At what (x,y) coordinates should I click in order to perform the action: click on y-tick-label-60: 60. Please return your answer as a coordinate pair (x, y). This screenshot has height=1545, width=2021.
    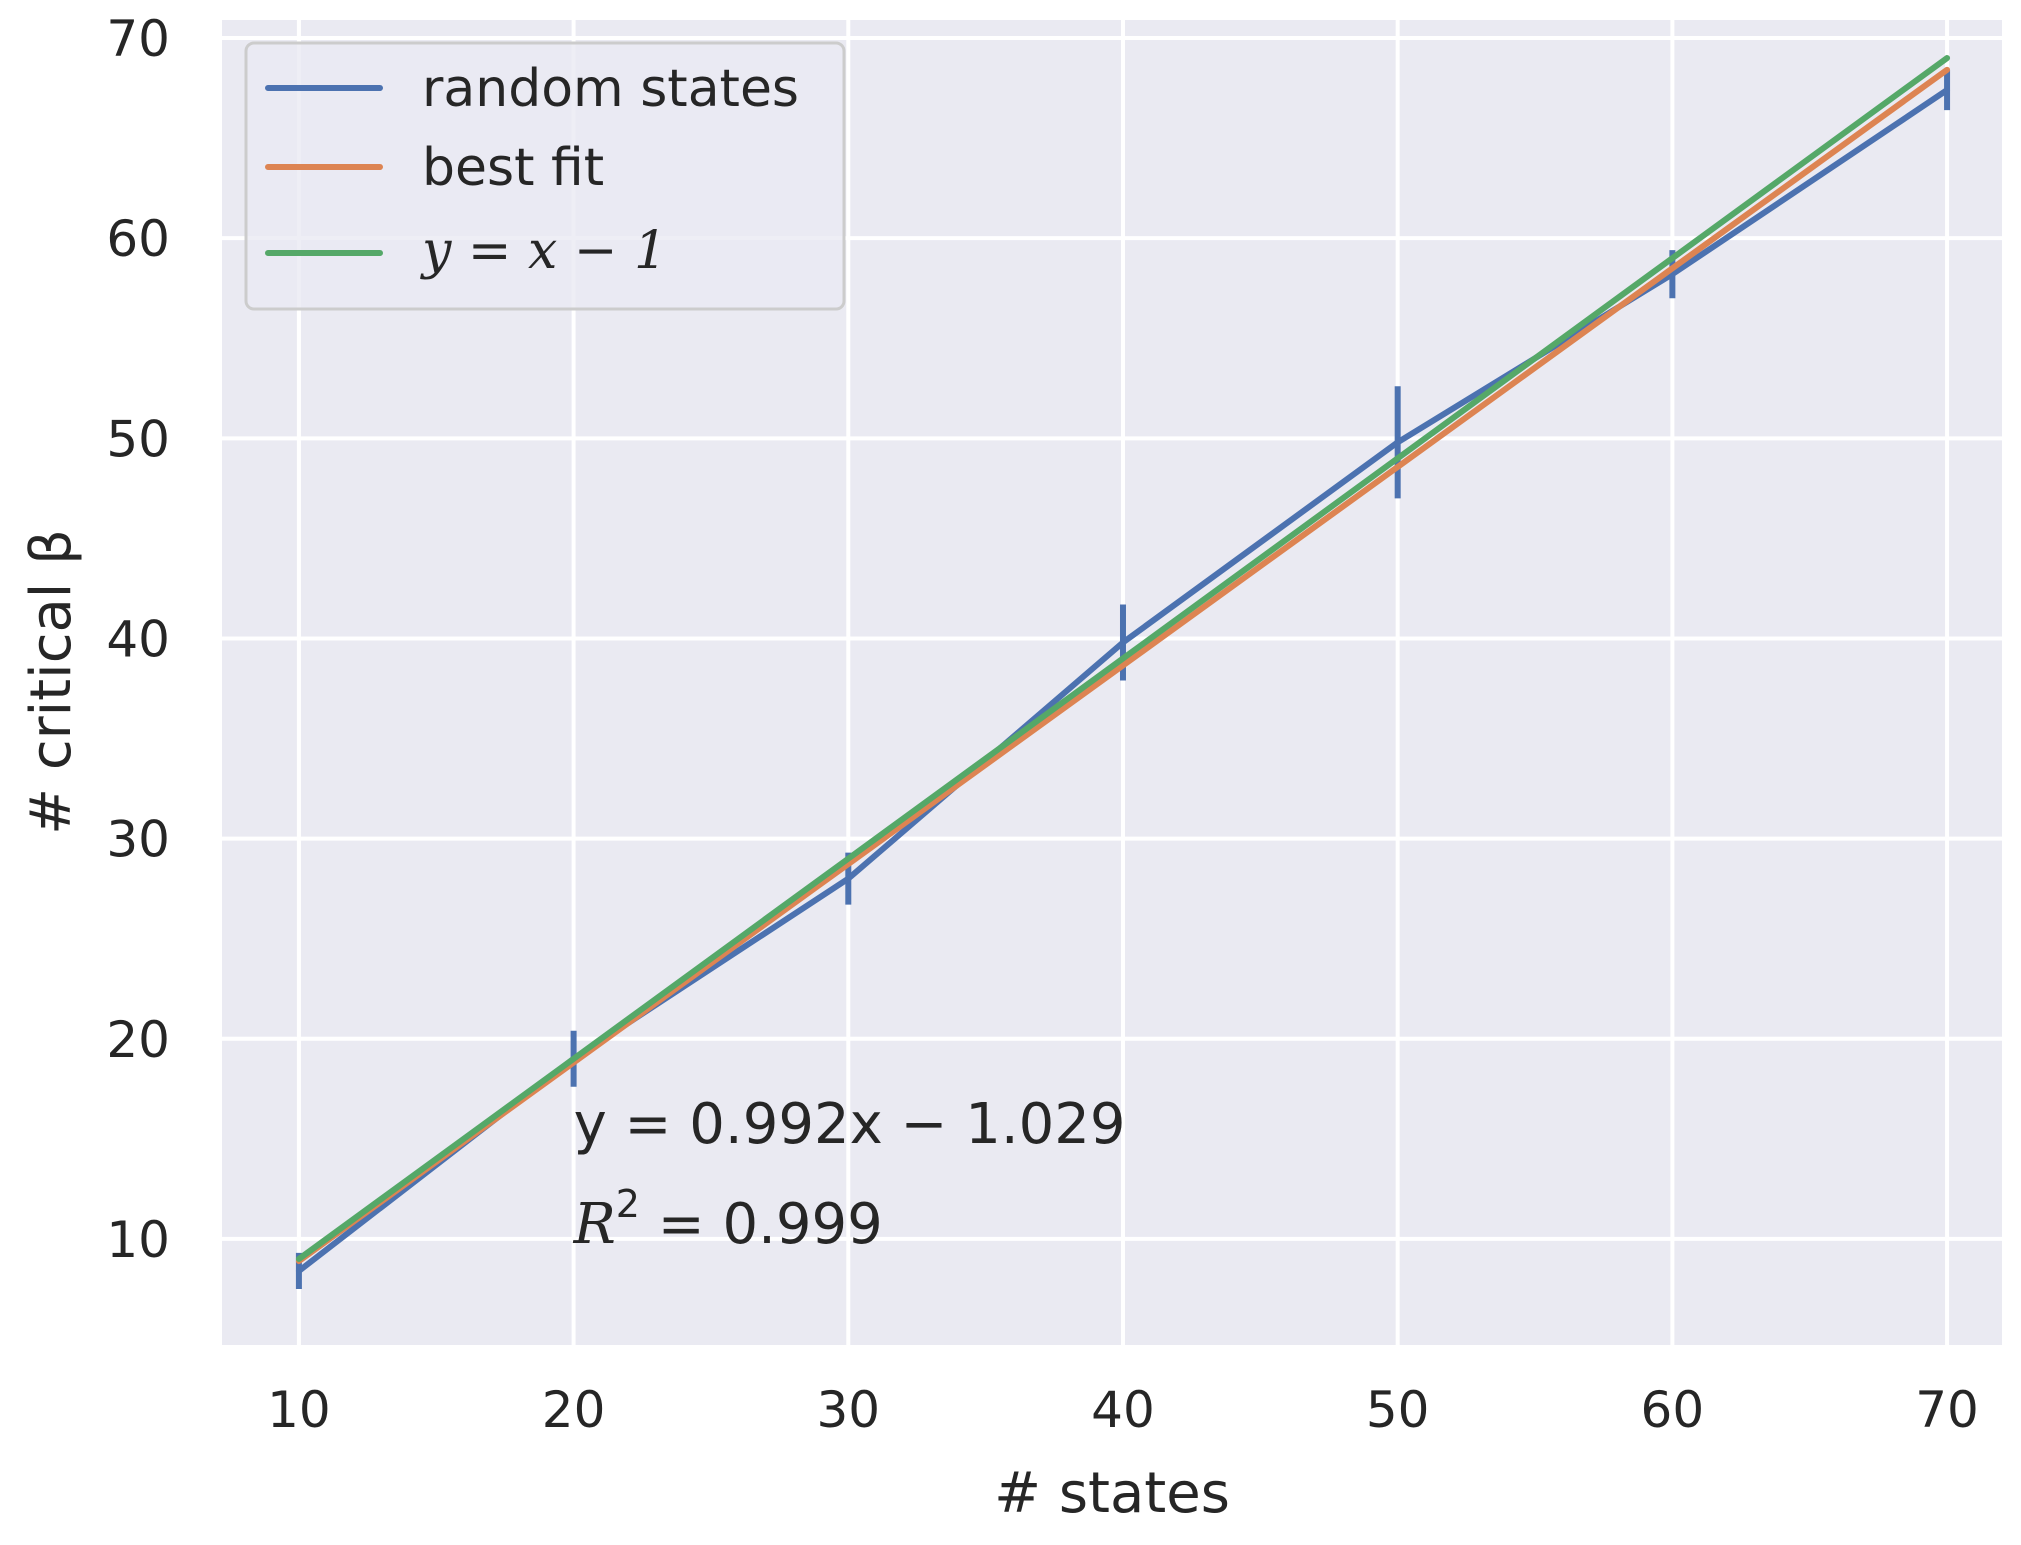
    Looking at the image, I should click on (138, 239).